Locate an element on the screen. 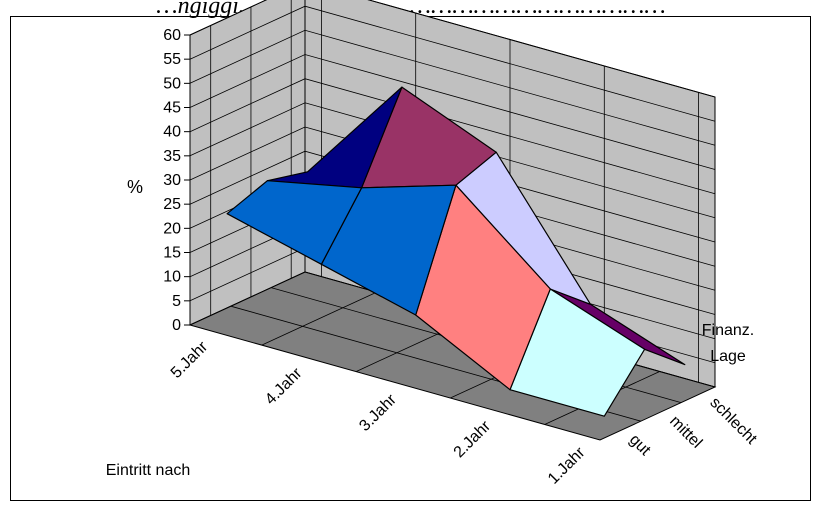  z-tick-label: 55 is located at coordinates (172, 59).